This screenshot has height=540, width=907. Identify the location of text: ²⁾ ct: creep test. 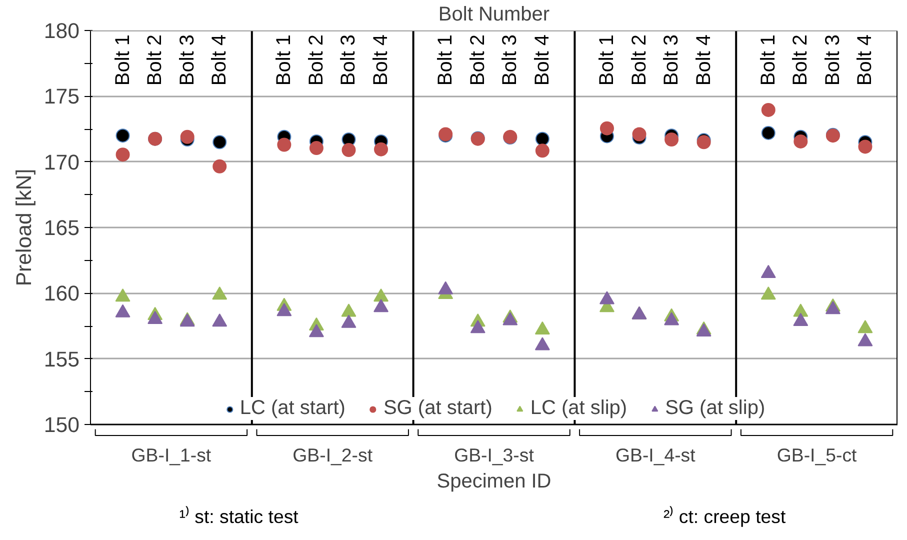
(724, 516).